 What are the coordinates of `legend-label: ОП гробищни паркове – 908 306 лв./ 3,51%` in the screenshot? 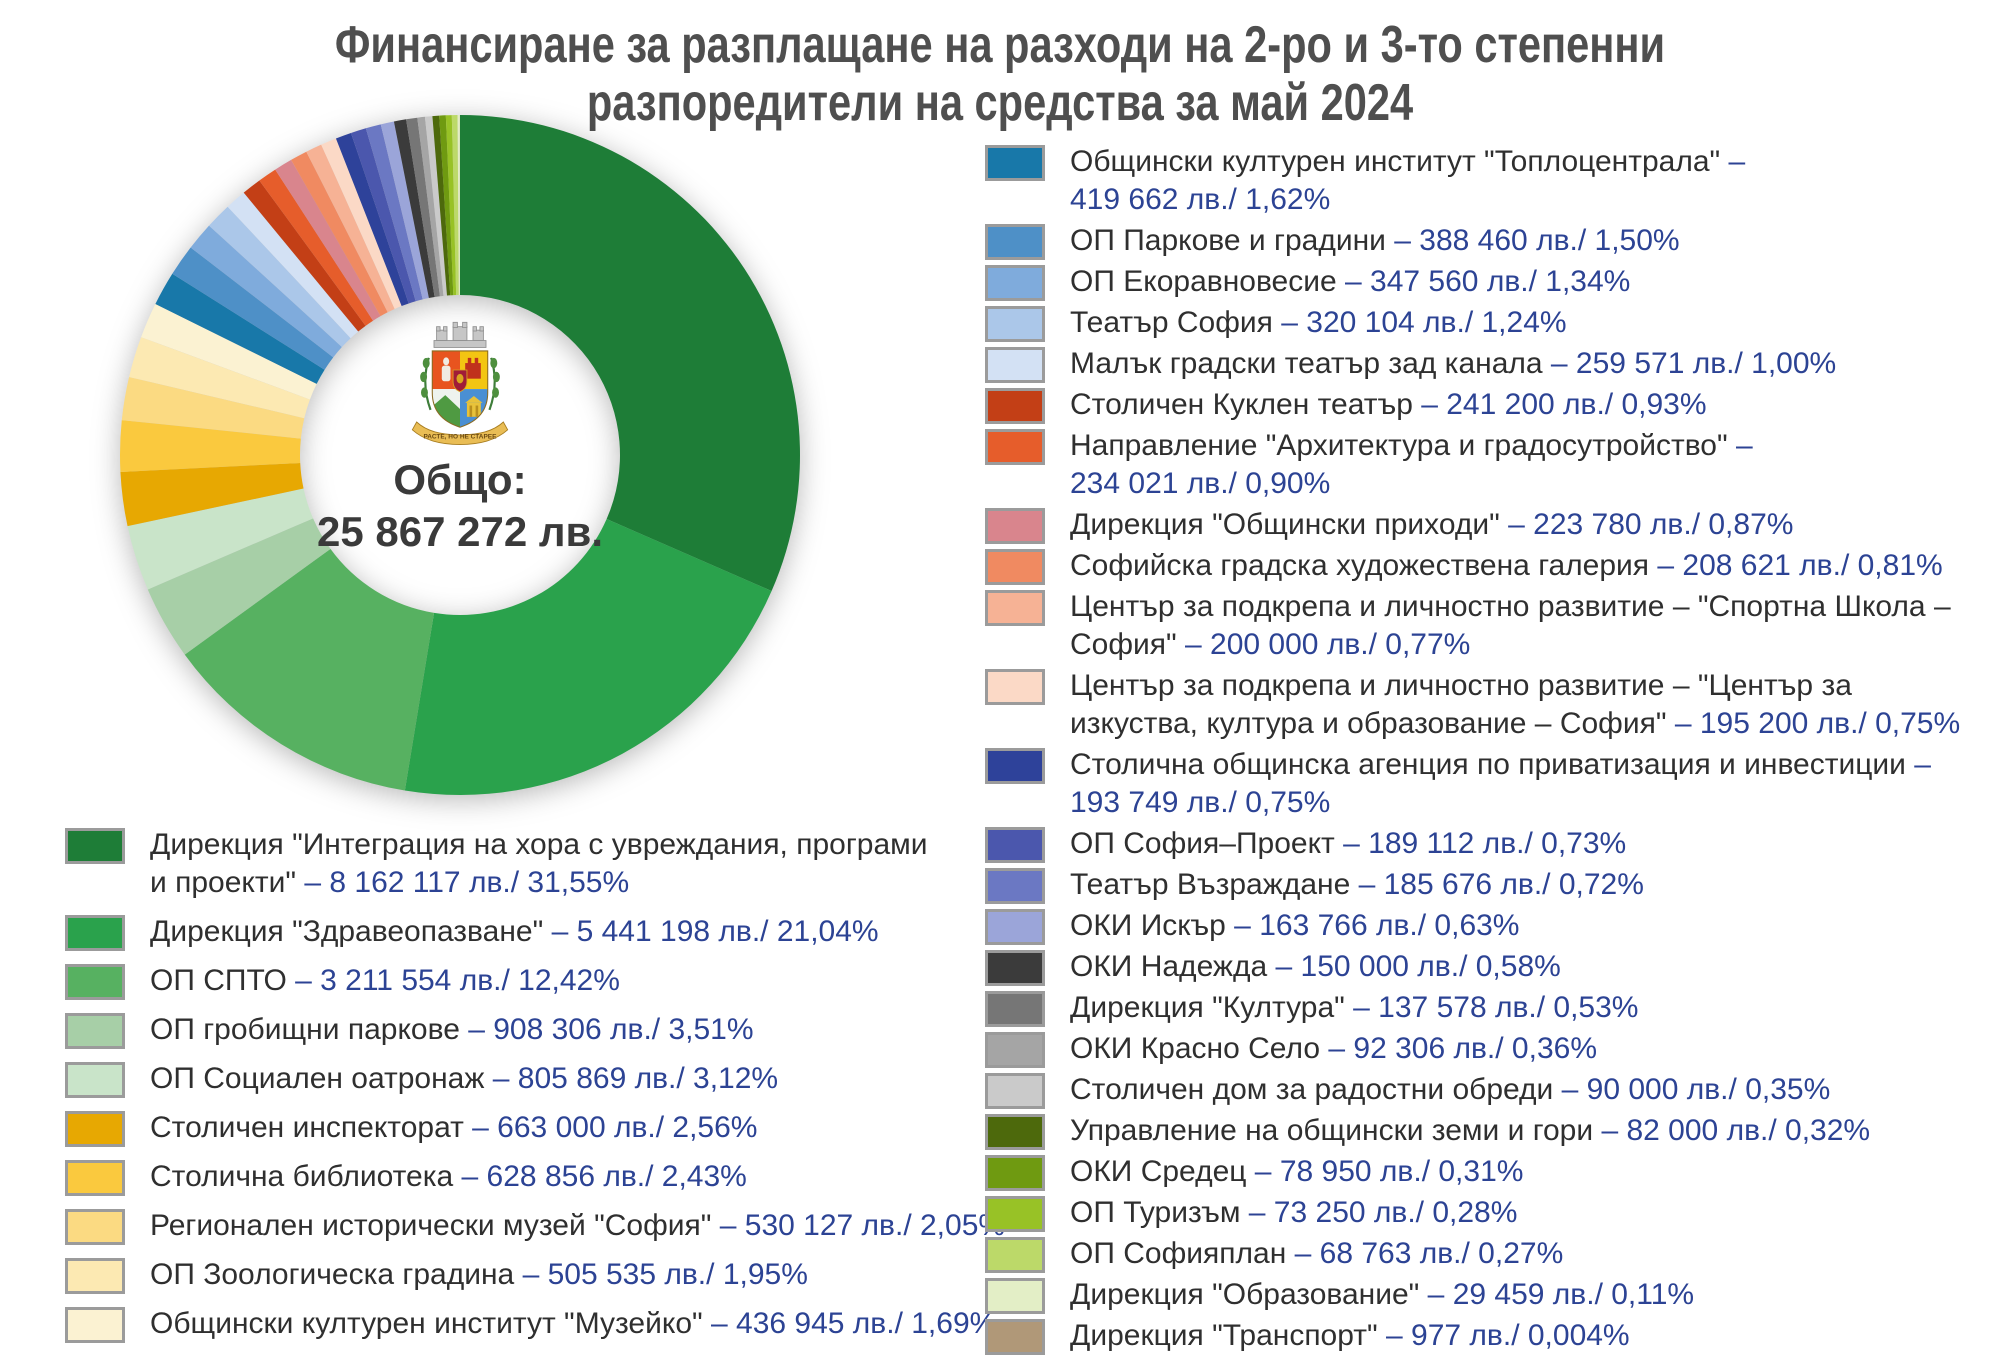 It's located at (452, 1029).